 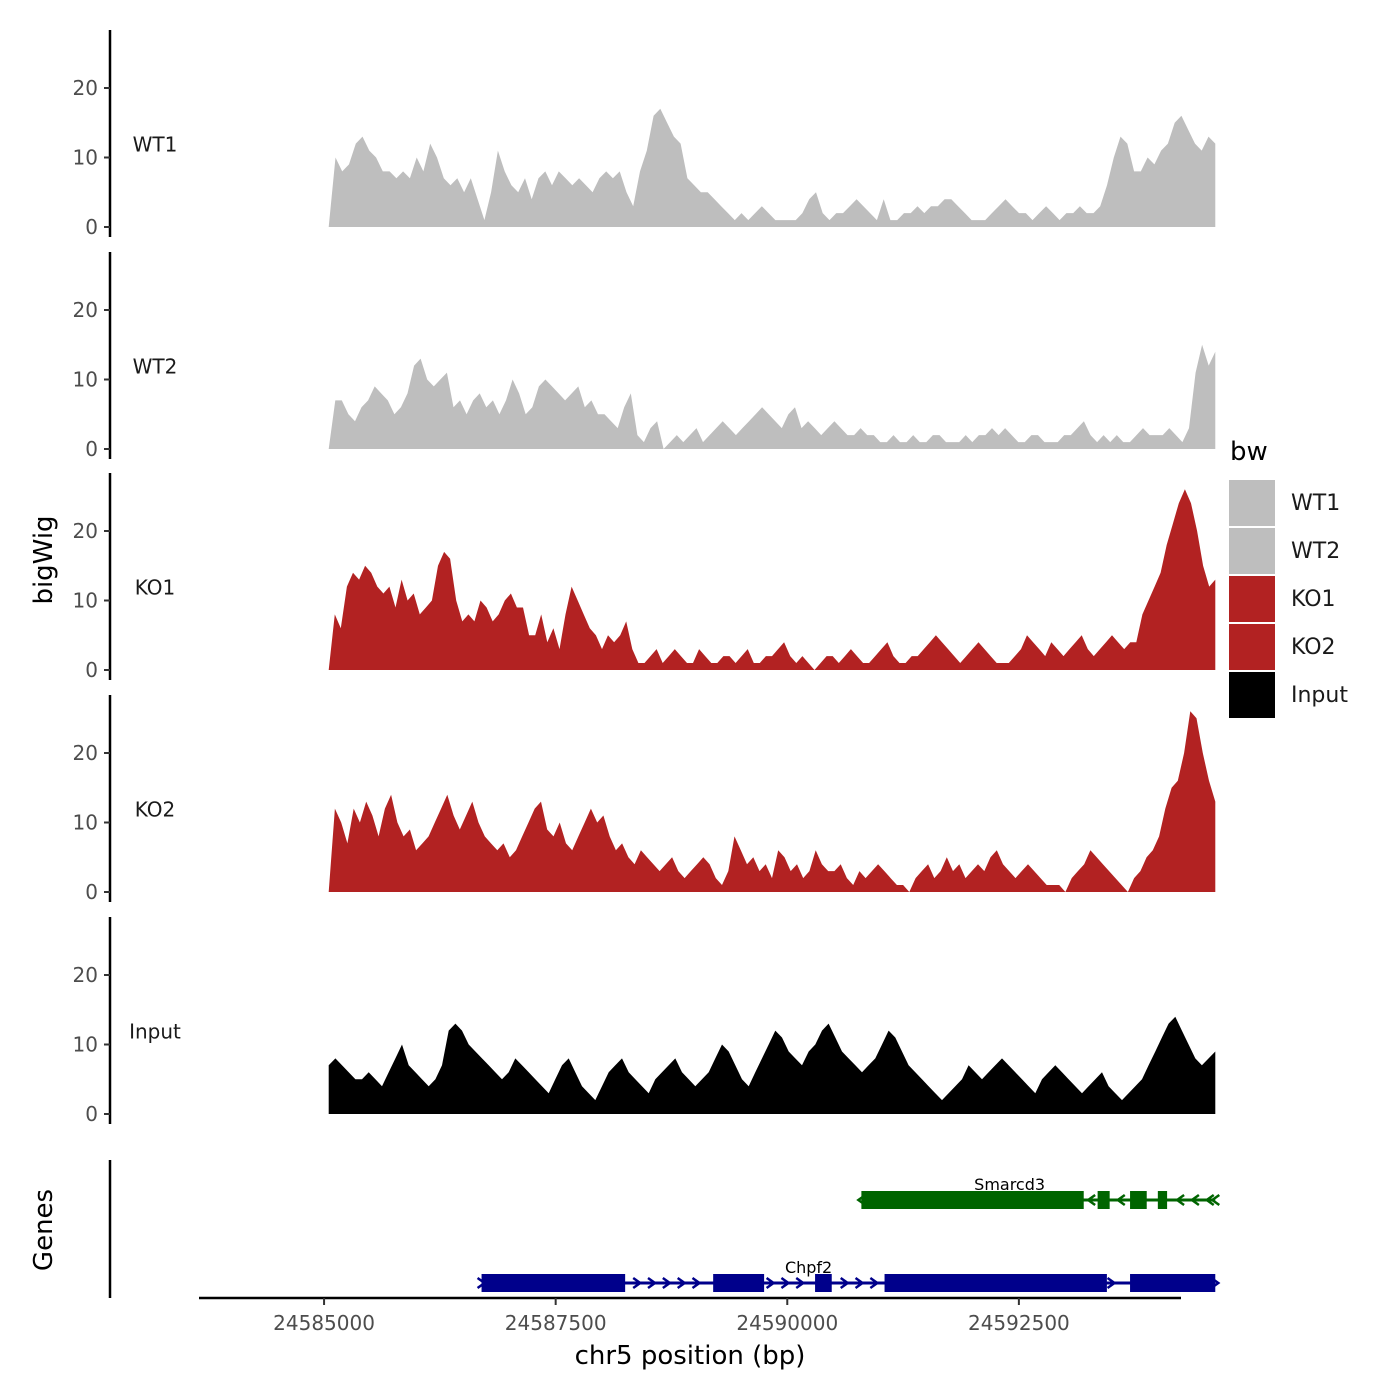 I want to click on legend-swatch-ko2, so click(x=1252, y=647).